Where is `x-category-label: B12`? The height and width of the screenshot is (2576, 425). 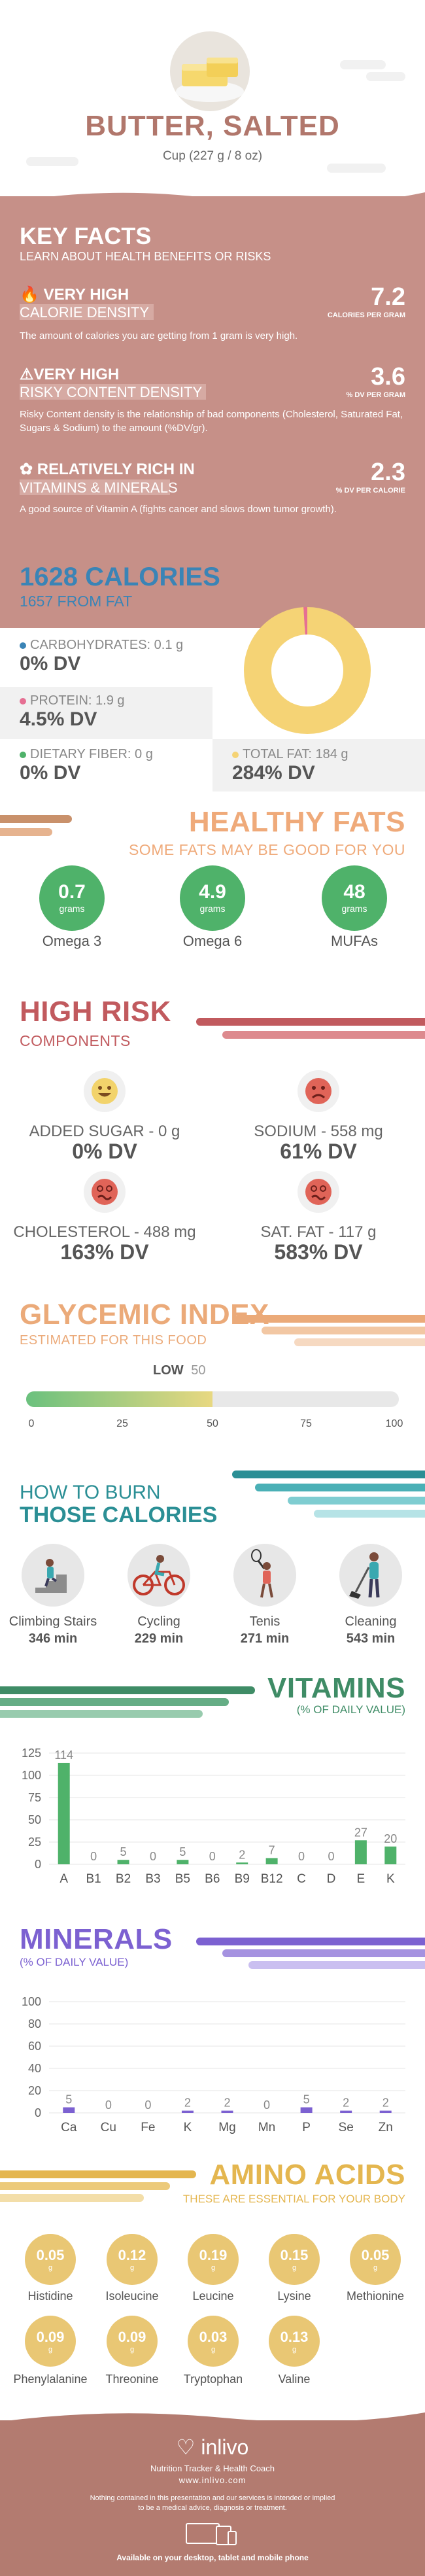
x-category-label: B12 is located at coordinates (272, 1879).